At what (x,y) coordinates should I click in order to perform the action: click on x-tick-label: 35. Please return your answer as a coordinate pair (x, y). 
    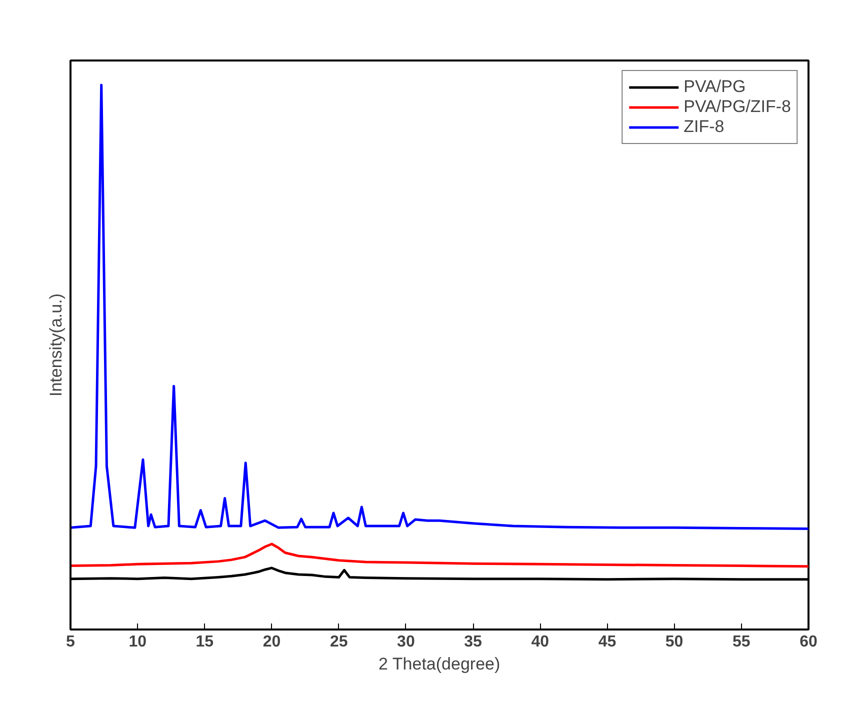
    Looking at the image, I should click on (473, 642).